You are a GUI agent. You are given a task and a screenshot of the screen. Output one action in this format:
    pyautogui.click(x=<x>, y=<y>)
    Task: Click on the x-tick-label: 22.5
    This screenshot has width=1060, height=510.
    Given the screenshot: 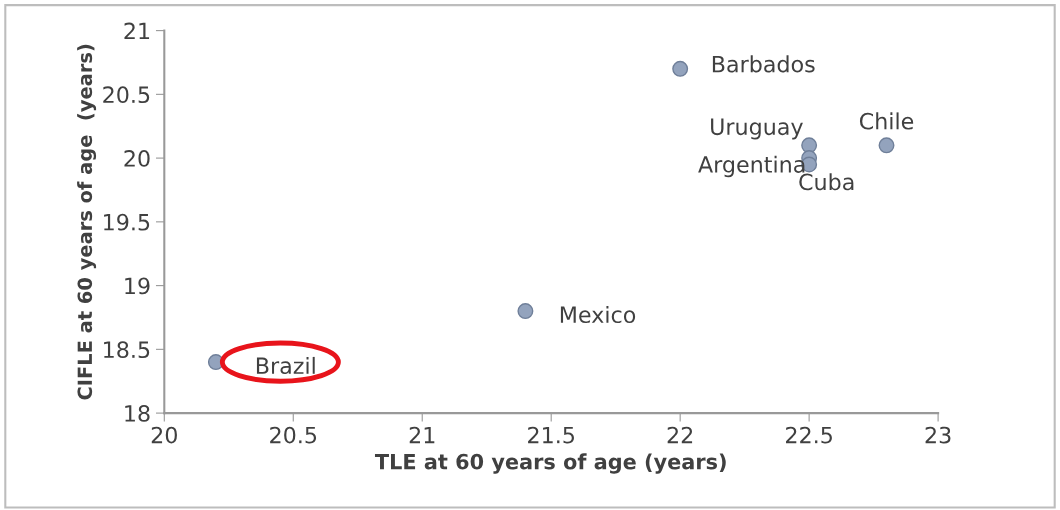 What is the action you would take?
    pyautogui.click(x=809, y=435)
    